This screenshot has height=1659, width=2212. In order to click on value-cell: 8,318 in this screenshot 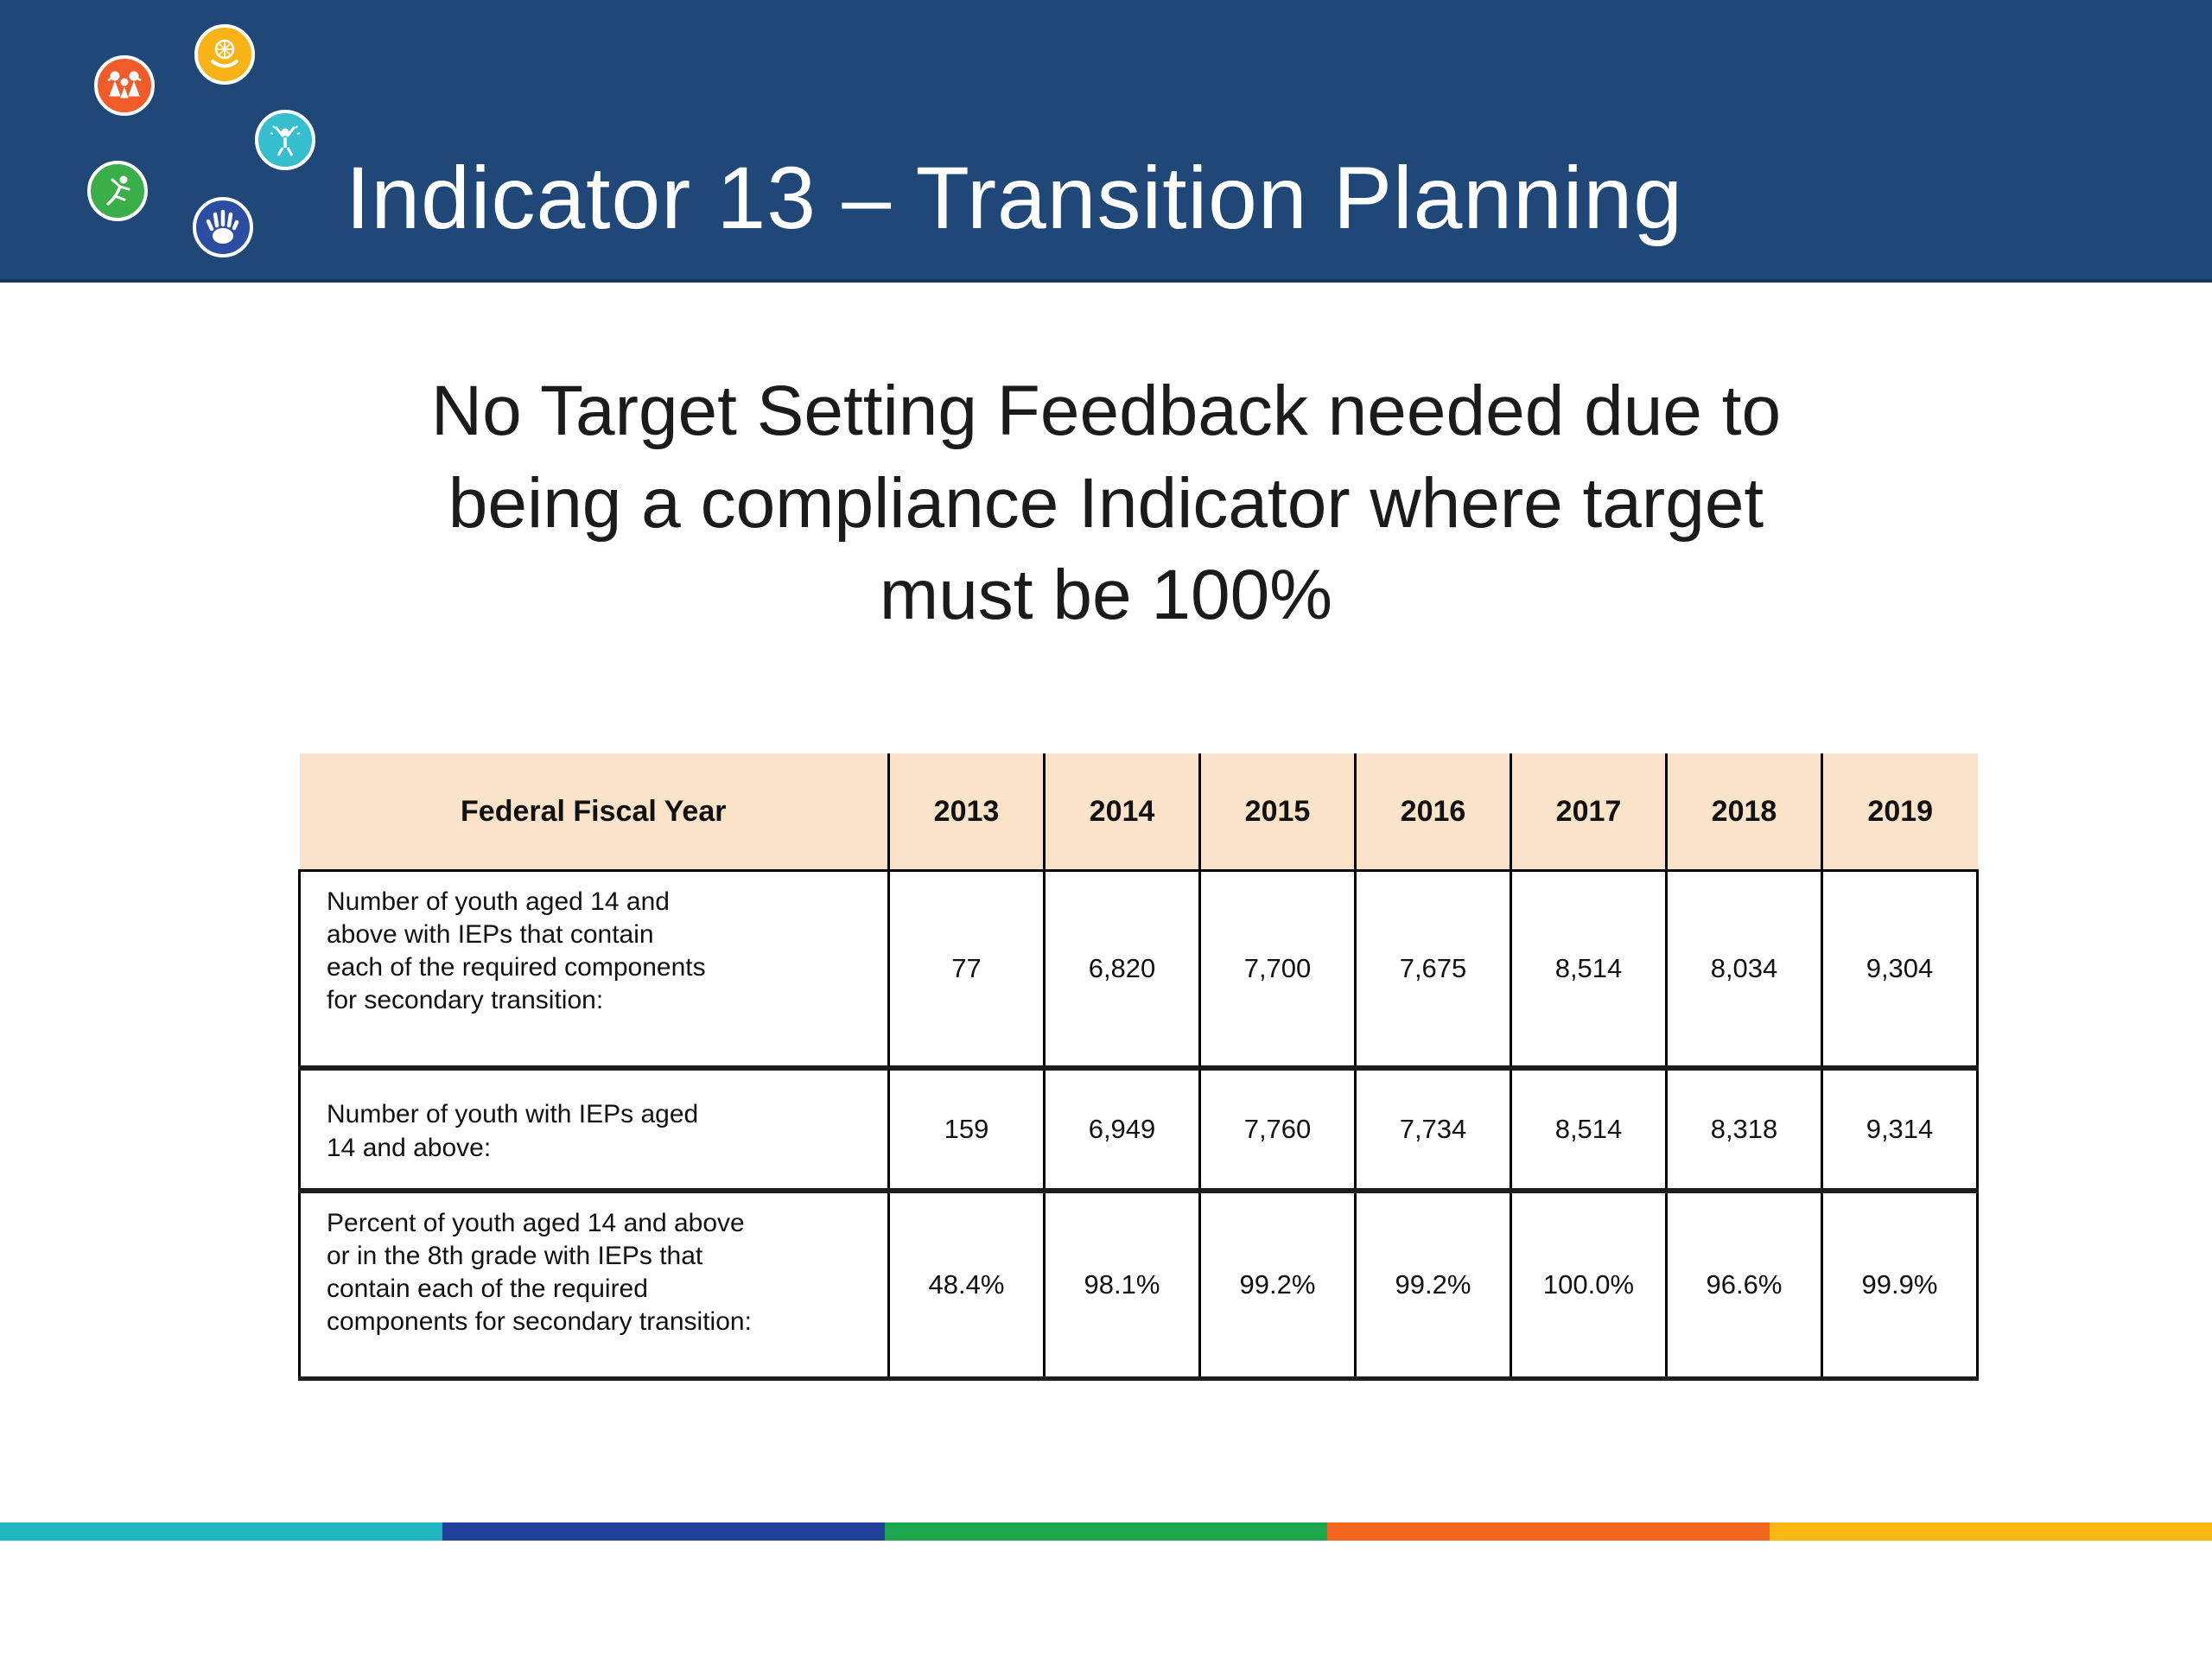, I will do `click(1743, 1130)`.